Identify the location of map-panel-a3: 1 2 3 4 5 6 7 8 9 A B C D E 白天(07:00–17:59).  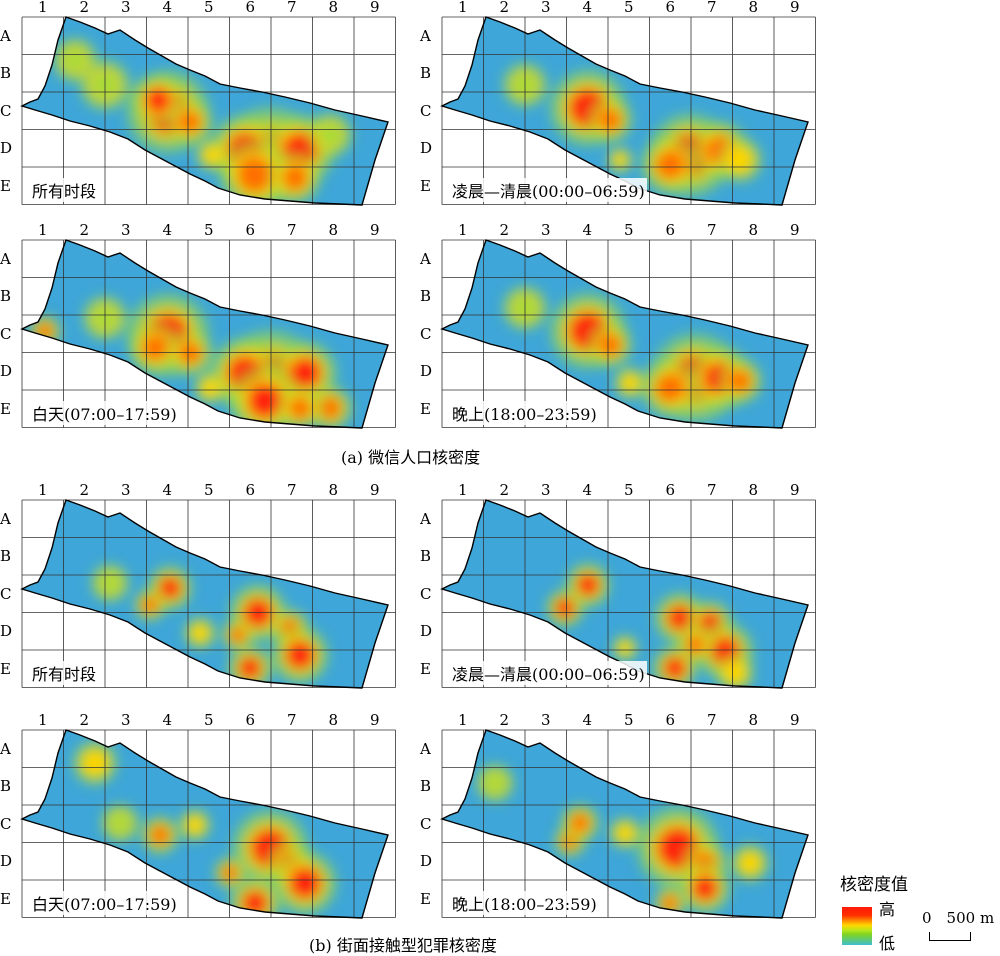
(200, 329).